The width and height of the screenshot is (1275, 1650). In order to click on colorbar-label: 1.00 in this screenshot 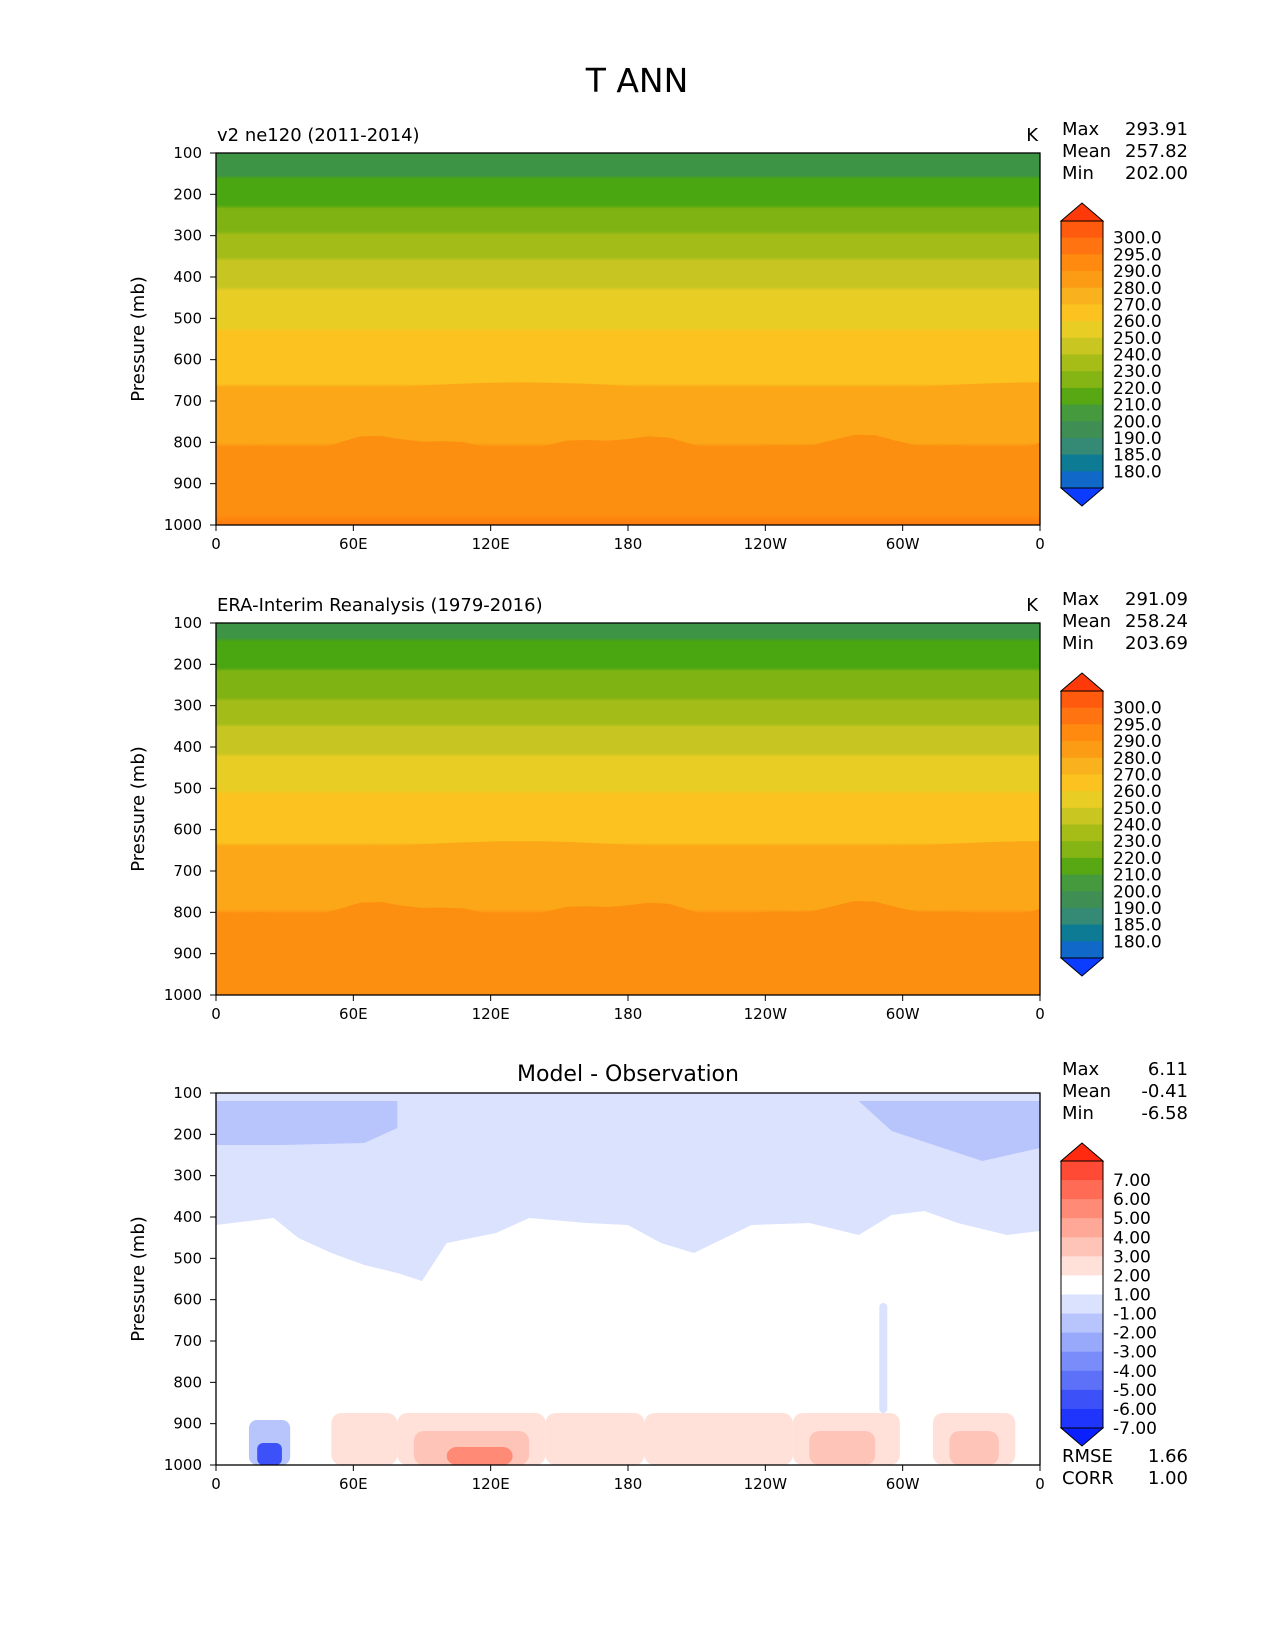, I will do `click(1132, 1296)`.